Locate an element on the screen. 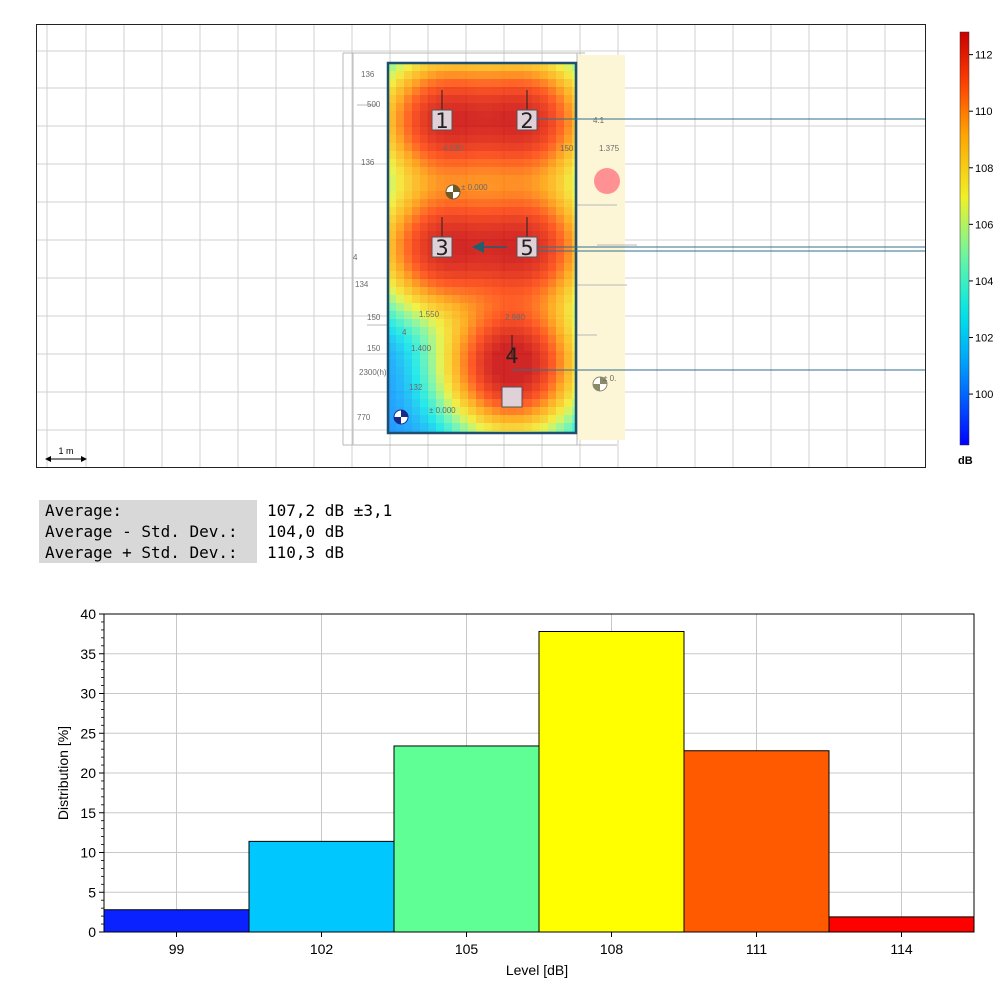 The height and width of the screenshot is (1000, 1000). sound-source: 3 is located at coordinates (442, 238).